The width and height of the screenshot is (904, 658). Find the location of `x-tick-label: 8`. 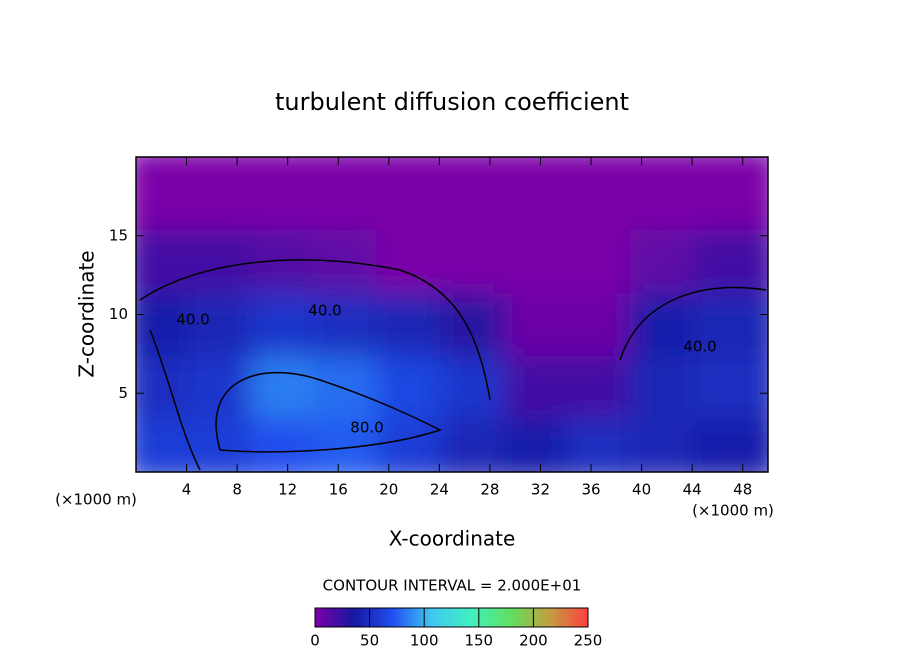

x-tick-label: 8 is located at coordinates (237, 490).